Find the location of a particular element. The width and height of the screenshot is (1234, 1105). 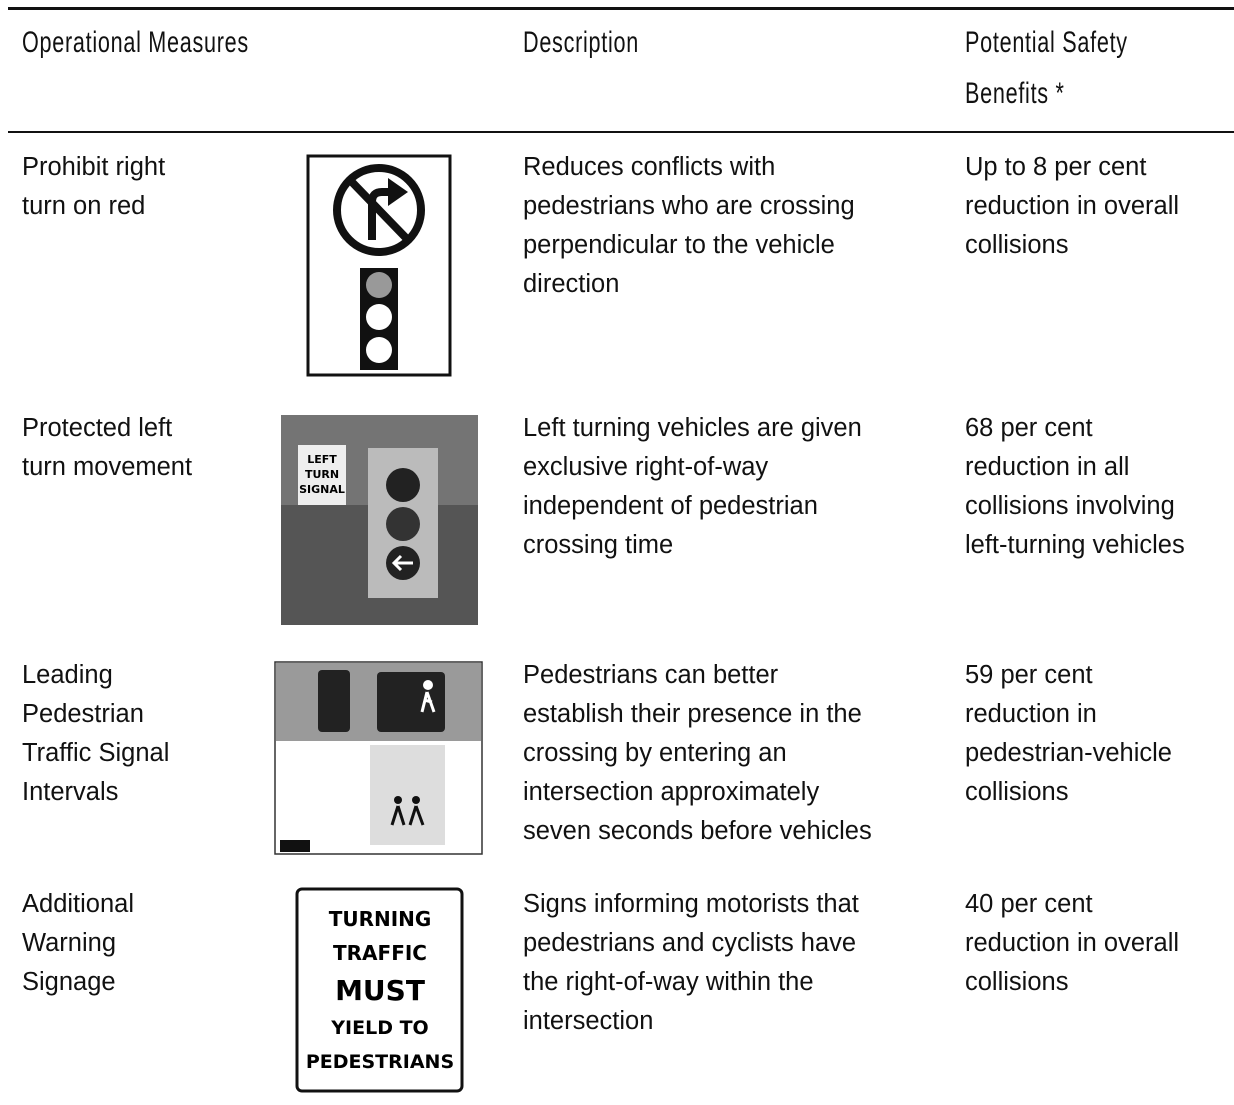

measure-text: Prohibit right is located at coordinates (94, 167).